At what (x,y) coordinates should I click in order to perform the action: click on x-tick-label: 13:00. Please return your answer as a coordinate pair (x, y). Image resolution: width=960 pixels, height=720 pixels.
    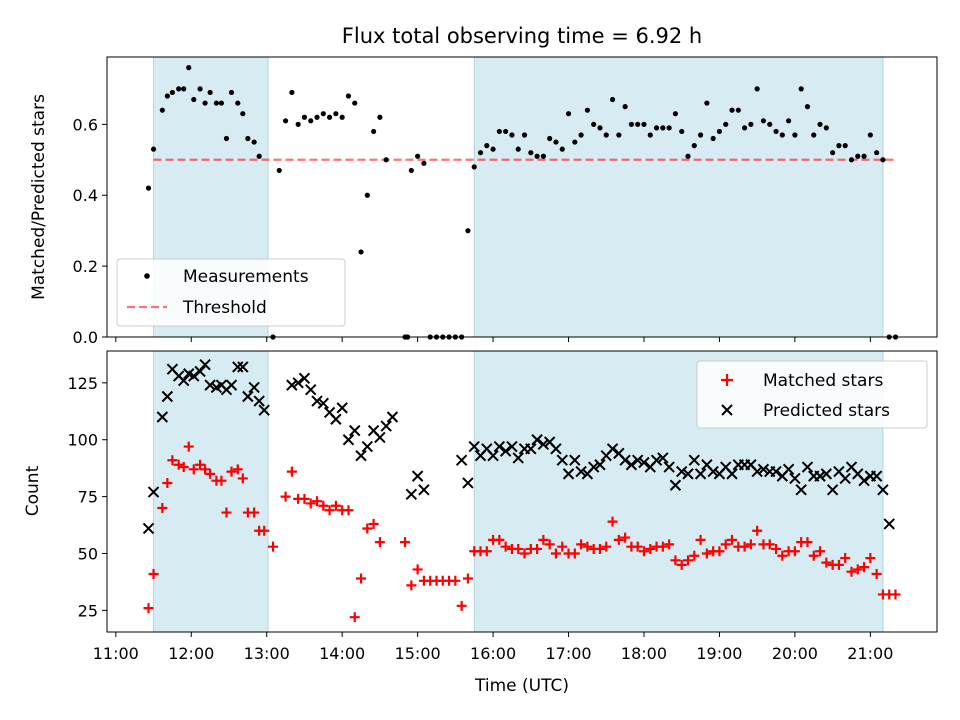
    Looking at the image, I should click on (267, 653).